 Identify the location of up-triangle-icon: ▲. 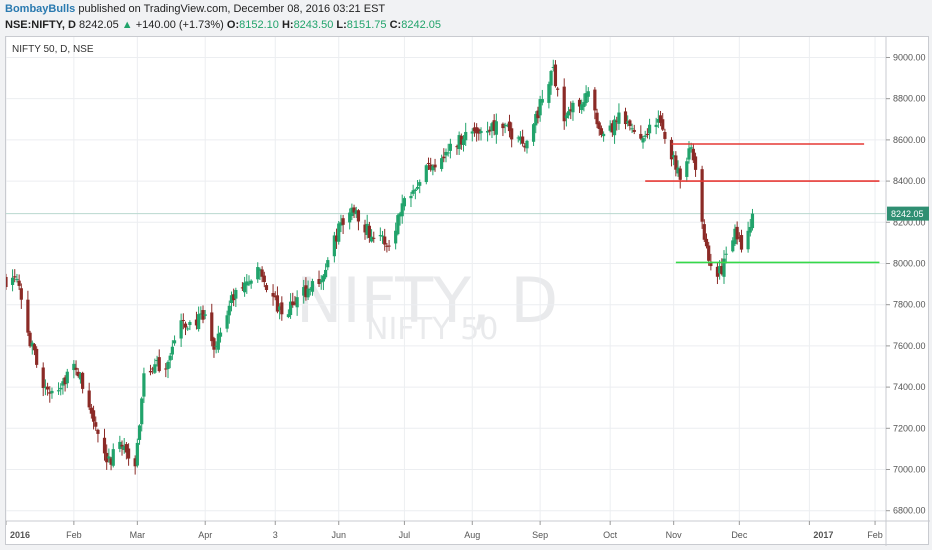
(127, 25).